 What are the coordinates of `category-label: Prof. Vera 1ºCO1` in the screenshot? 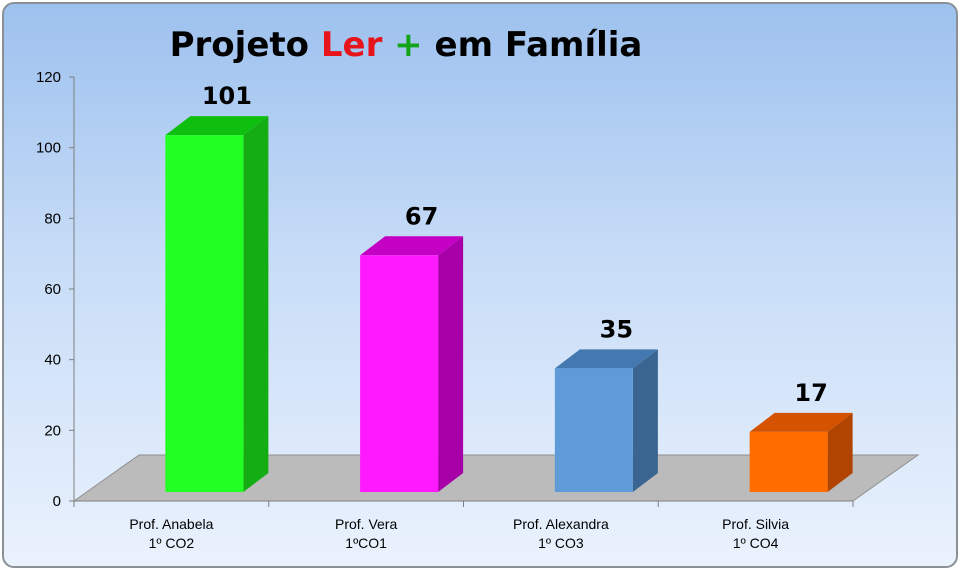 It's located at (366, 533).